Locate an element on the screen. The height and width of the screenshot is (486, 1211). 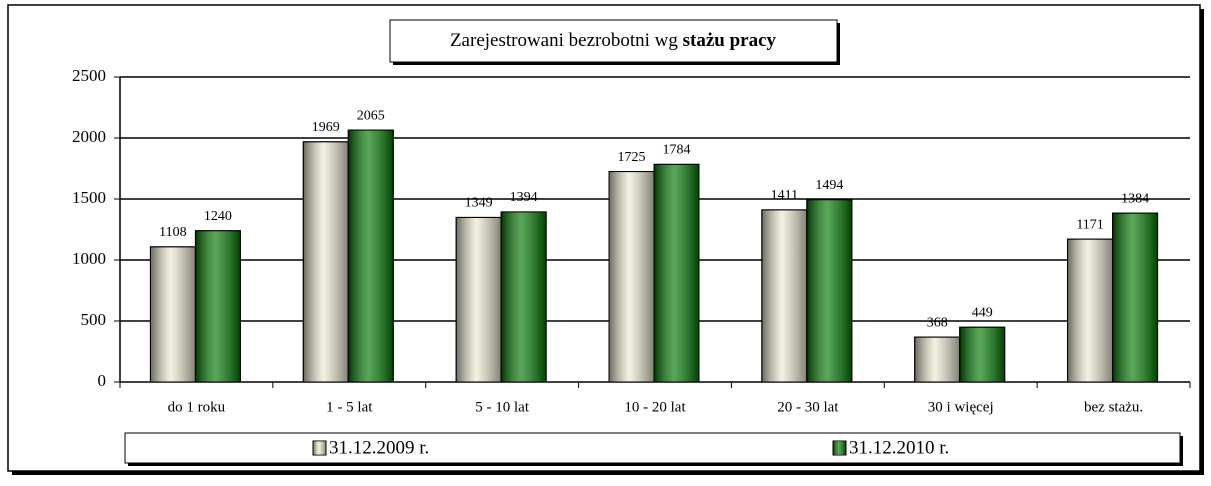
title-part: Zarejestrowani bezrobotni wg is located at coordinates (566, 40).